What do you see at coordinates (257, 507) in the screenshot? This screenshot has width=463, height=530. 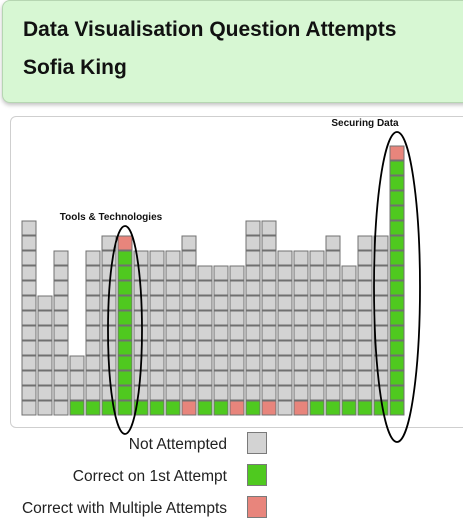 I see `legend-swatch-correct-multiple` at bounding box center [257, 507].